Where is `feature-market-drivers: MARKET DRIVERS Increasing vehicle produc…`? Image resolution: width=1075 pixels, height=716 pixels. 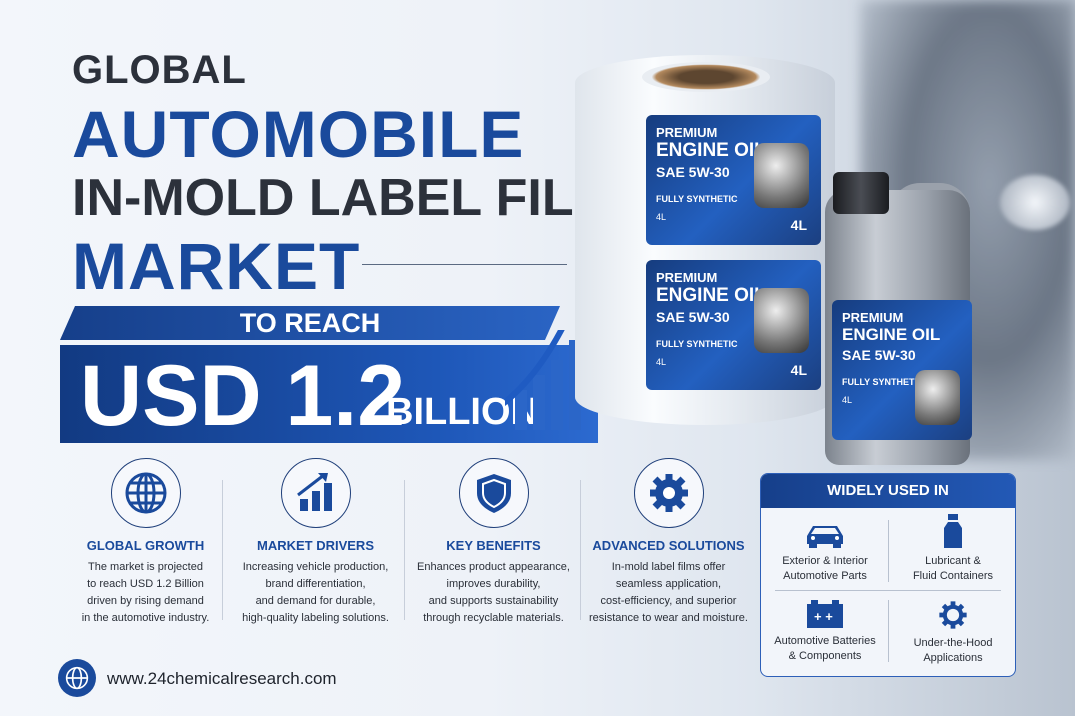
feature-market-drivers: MARKET DRIVERS Increasing vehicle produc… is located at coordinates (315, 542).